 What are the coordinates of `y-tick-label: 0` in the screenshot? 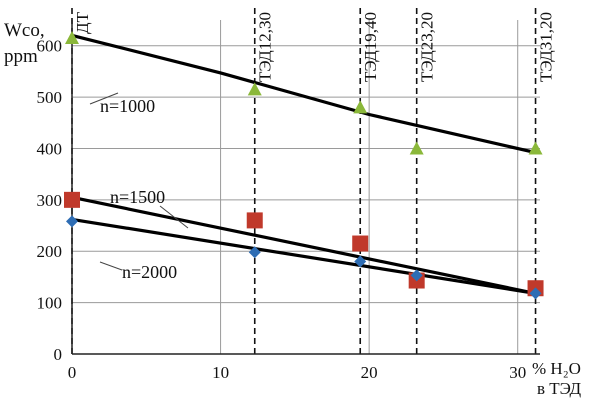 It's located at (58, 354).